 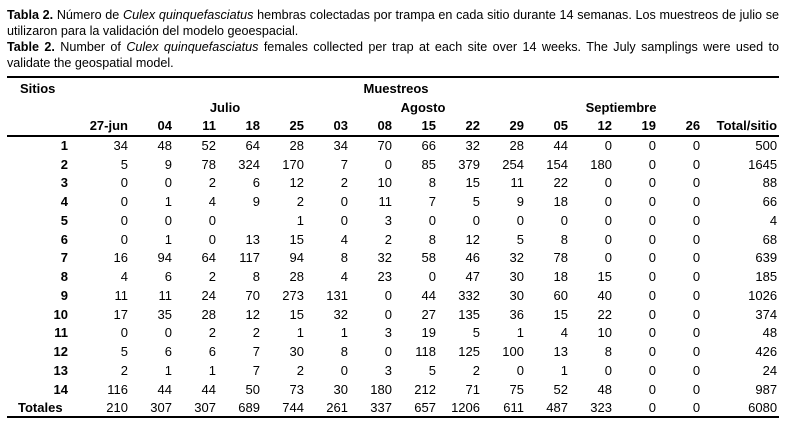 What do you see at coordinates (770, 333) in the screenshot?
I see `total-cell: 48` at bounding box center [770, 333].